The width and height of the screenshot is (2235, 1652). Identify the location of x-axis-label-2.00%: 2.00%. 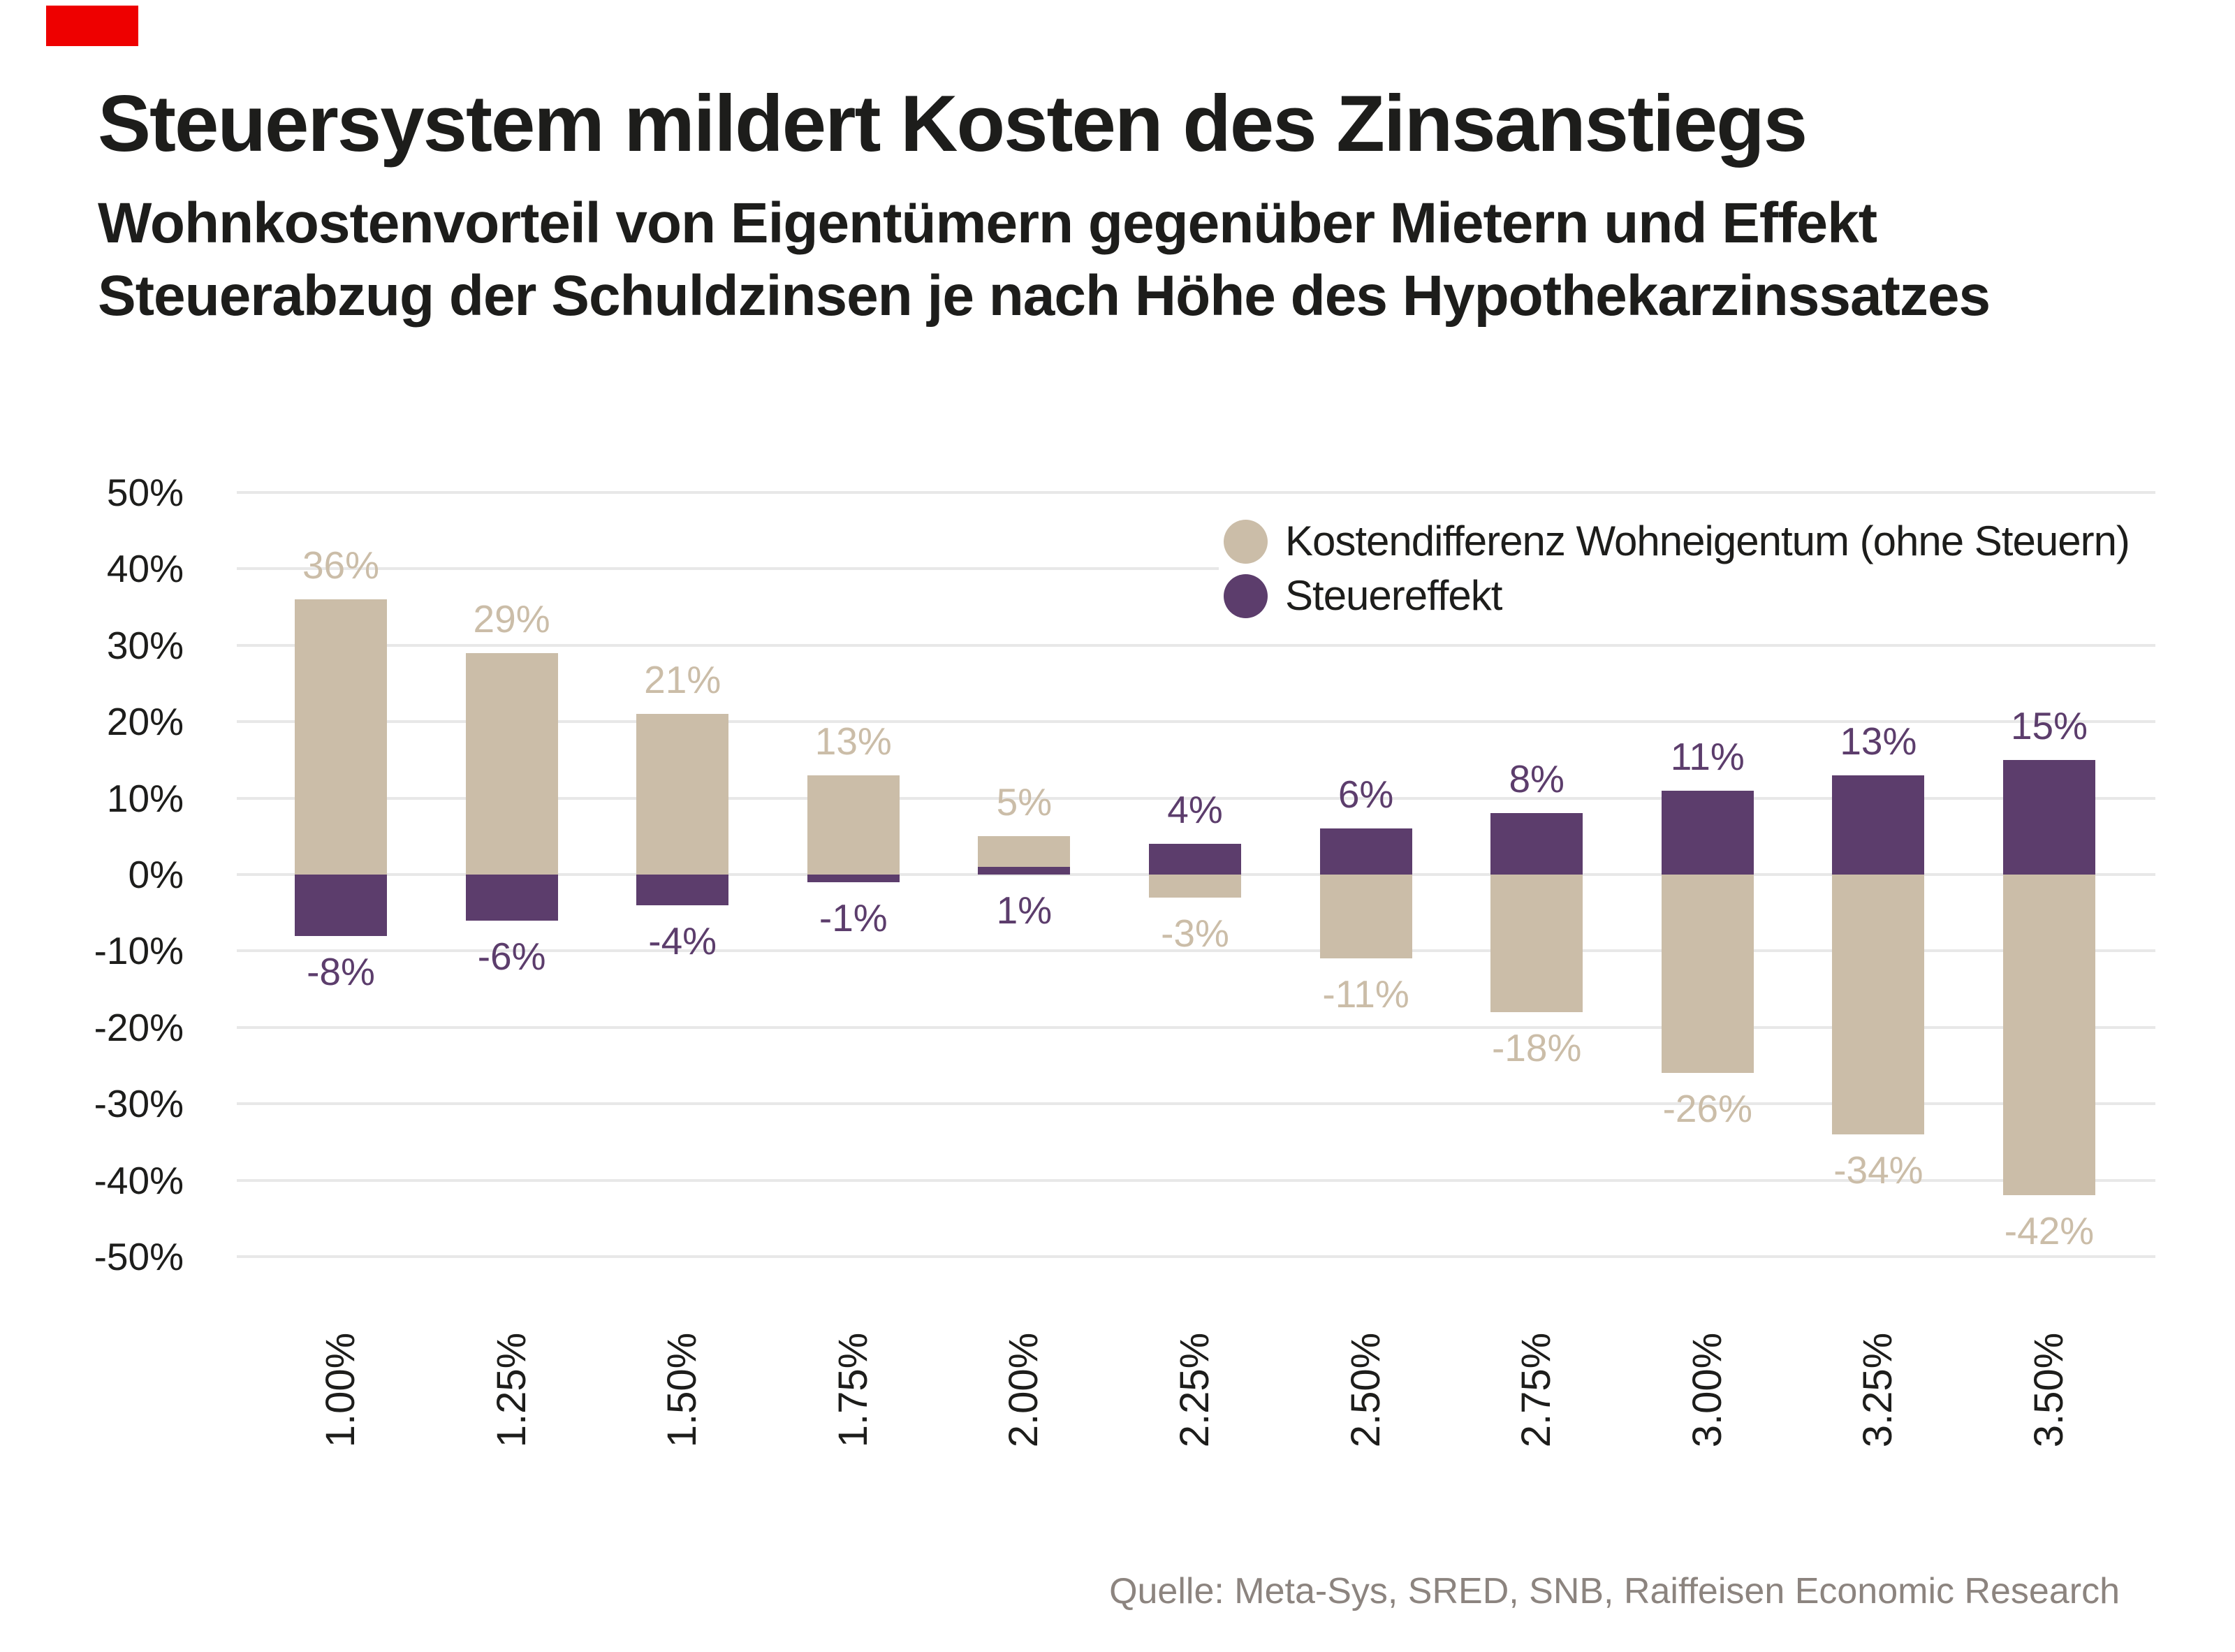
(1024, 1390).